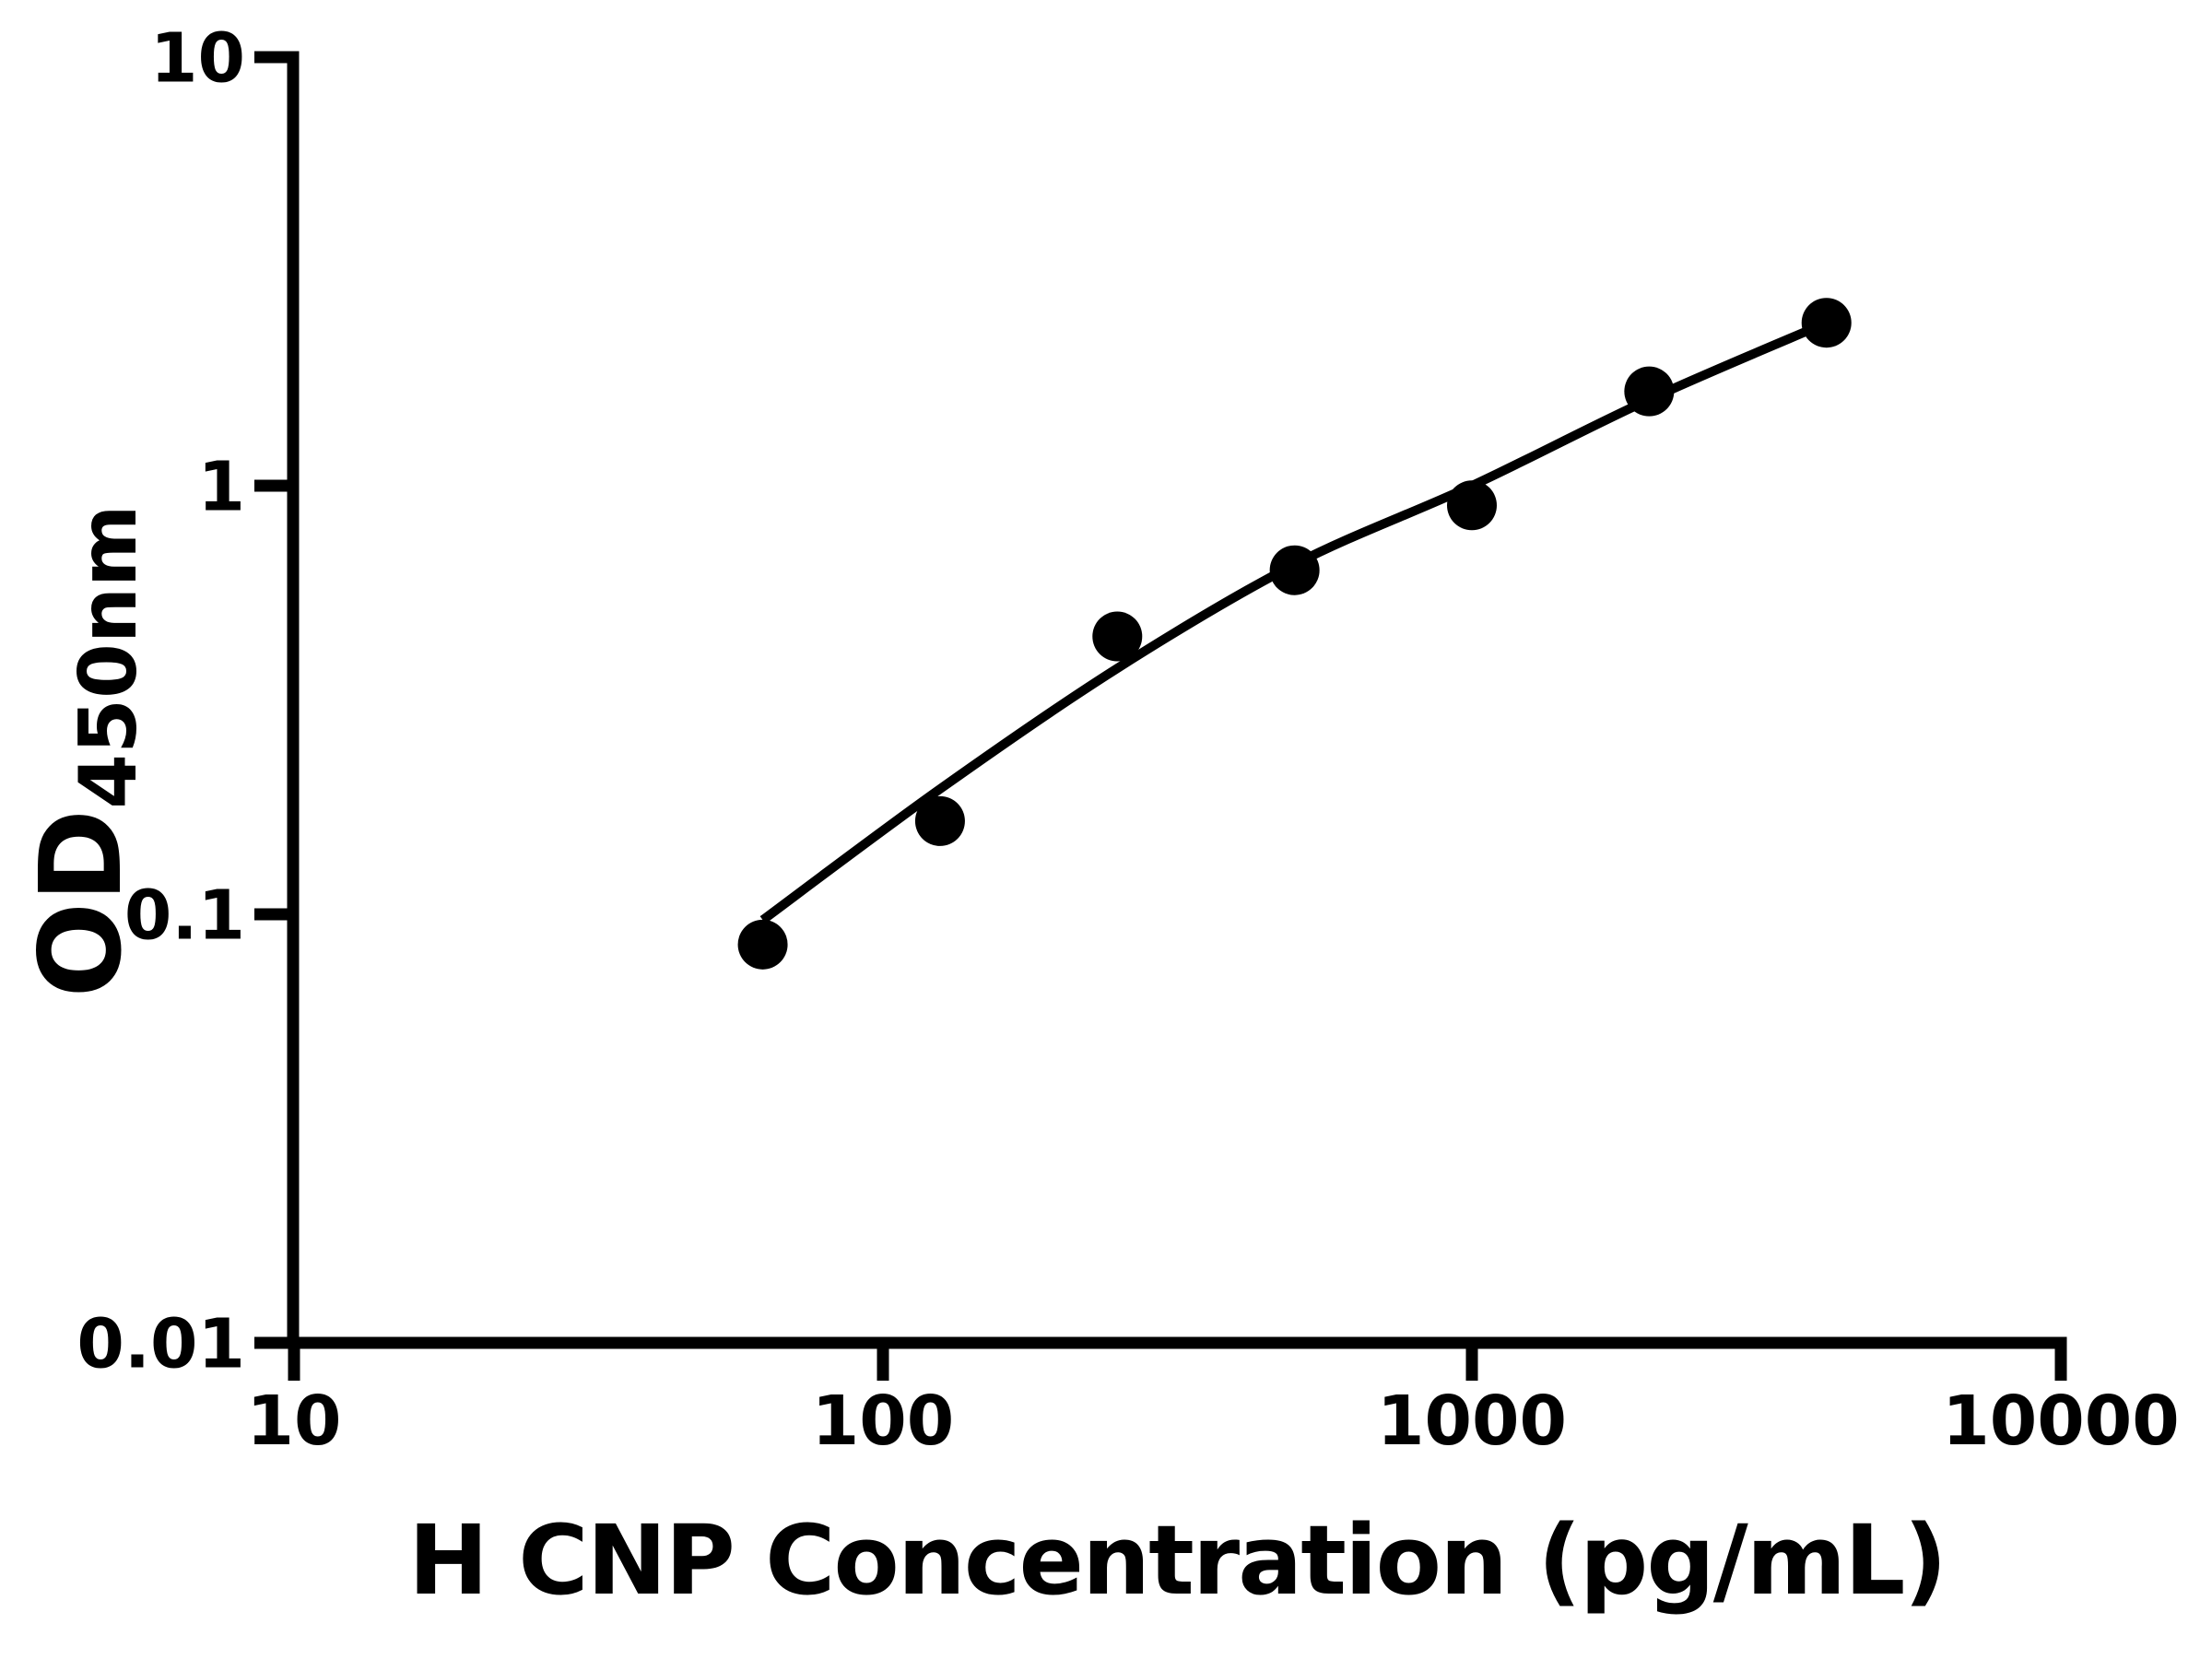 The height and width of the screenshot is (1659, 2212). What do you see at coordinates (184, 916) in the screenshot?
I see `y-tick-label: 0.1` at bounding box center [184, 916].